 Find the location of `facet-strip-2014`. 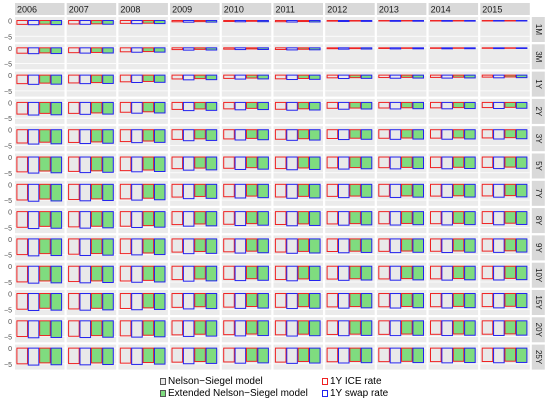

facet-strip-2014 is located at coordinates (453, 9).